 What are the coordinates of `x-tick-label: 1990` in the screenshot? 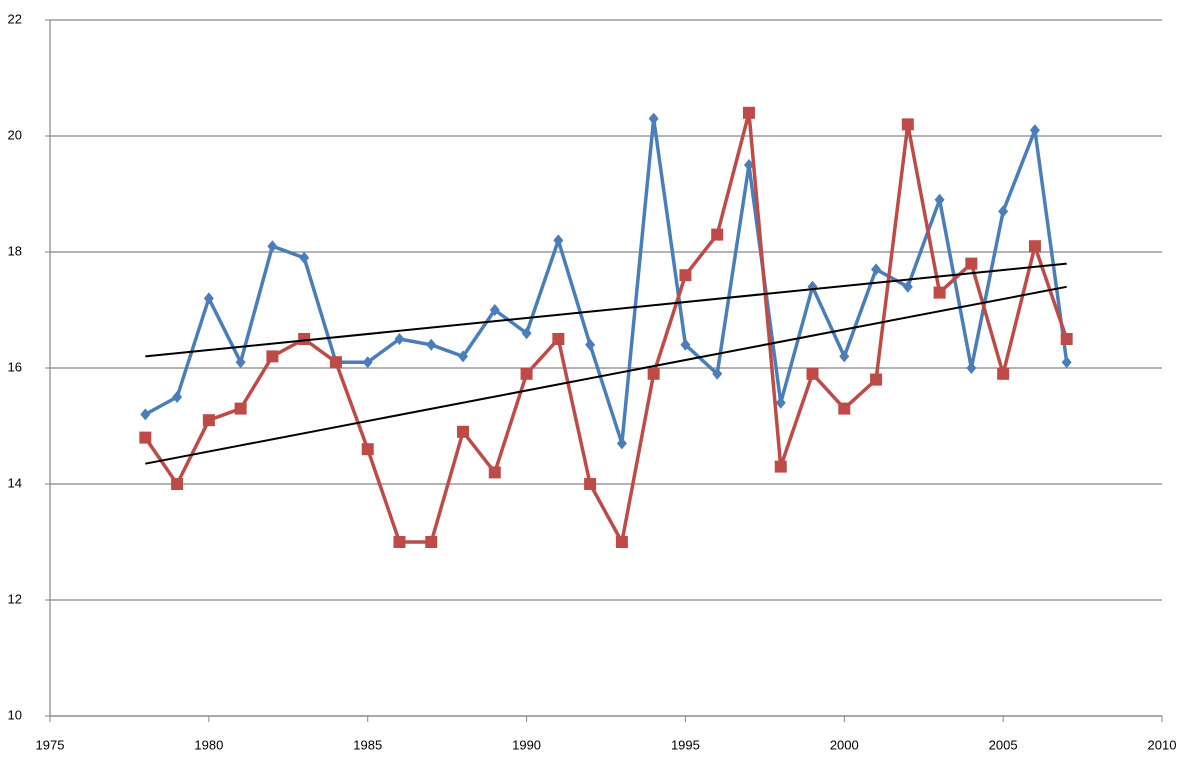 It's located at (526, 744).